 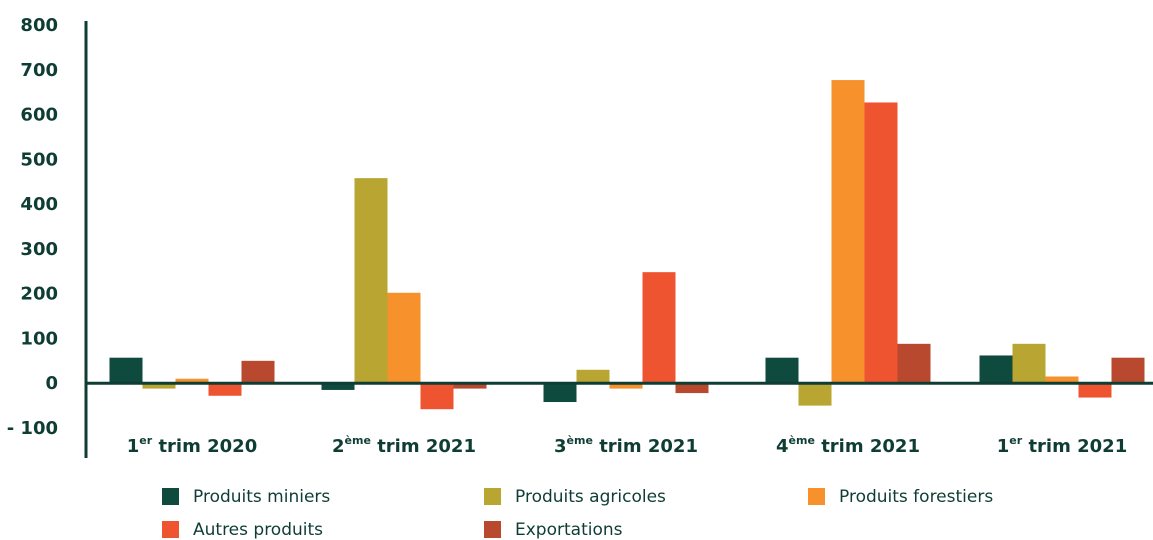 What do you see at coordinates (32, 227) in the screenshot?
I see `y-tick-labels: 800 700 600 500 400 300 200 100 0 - 100` at bounding box center [32, 227].